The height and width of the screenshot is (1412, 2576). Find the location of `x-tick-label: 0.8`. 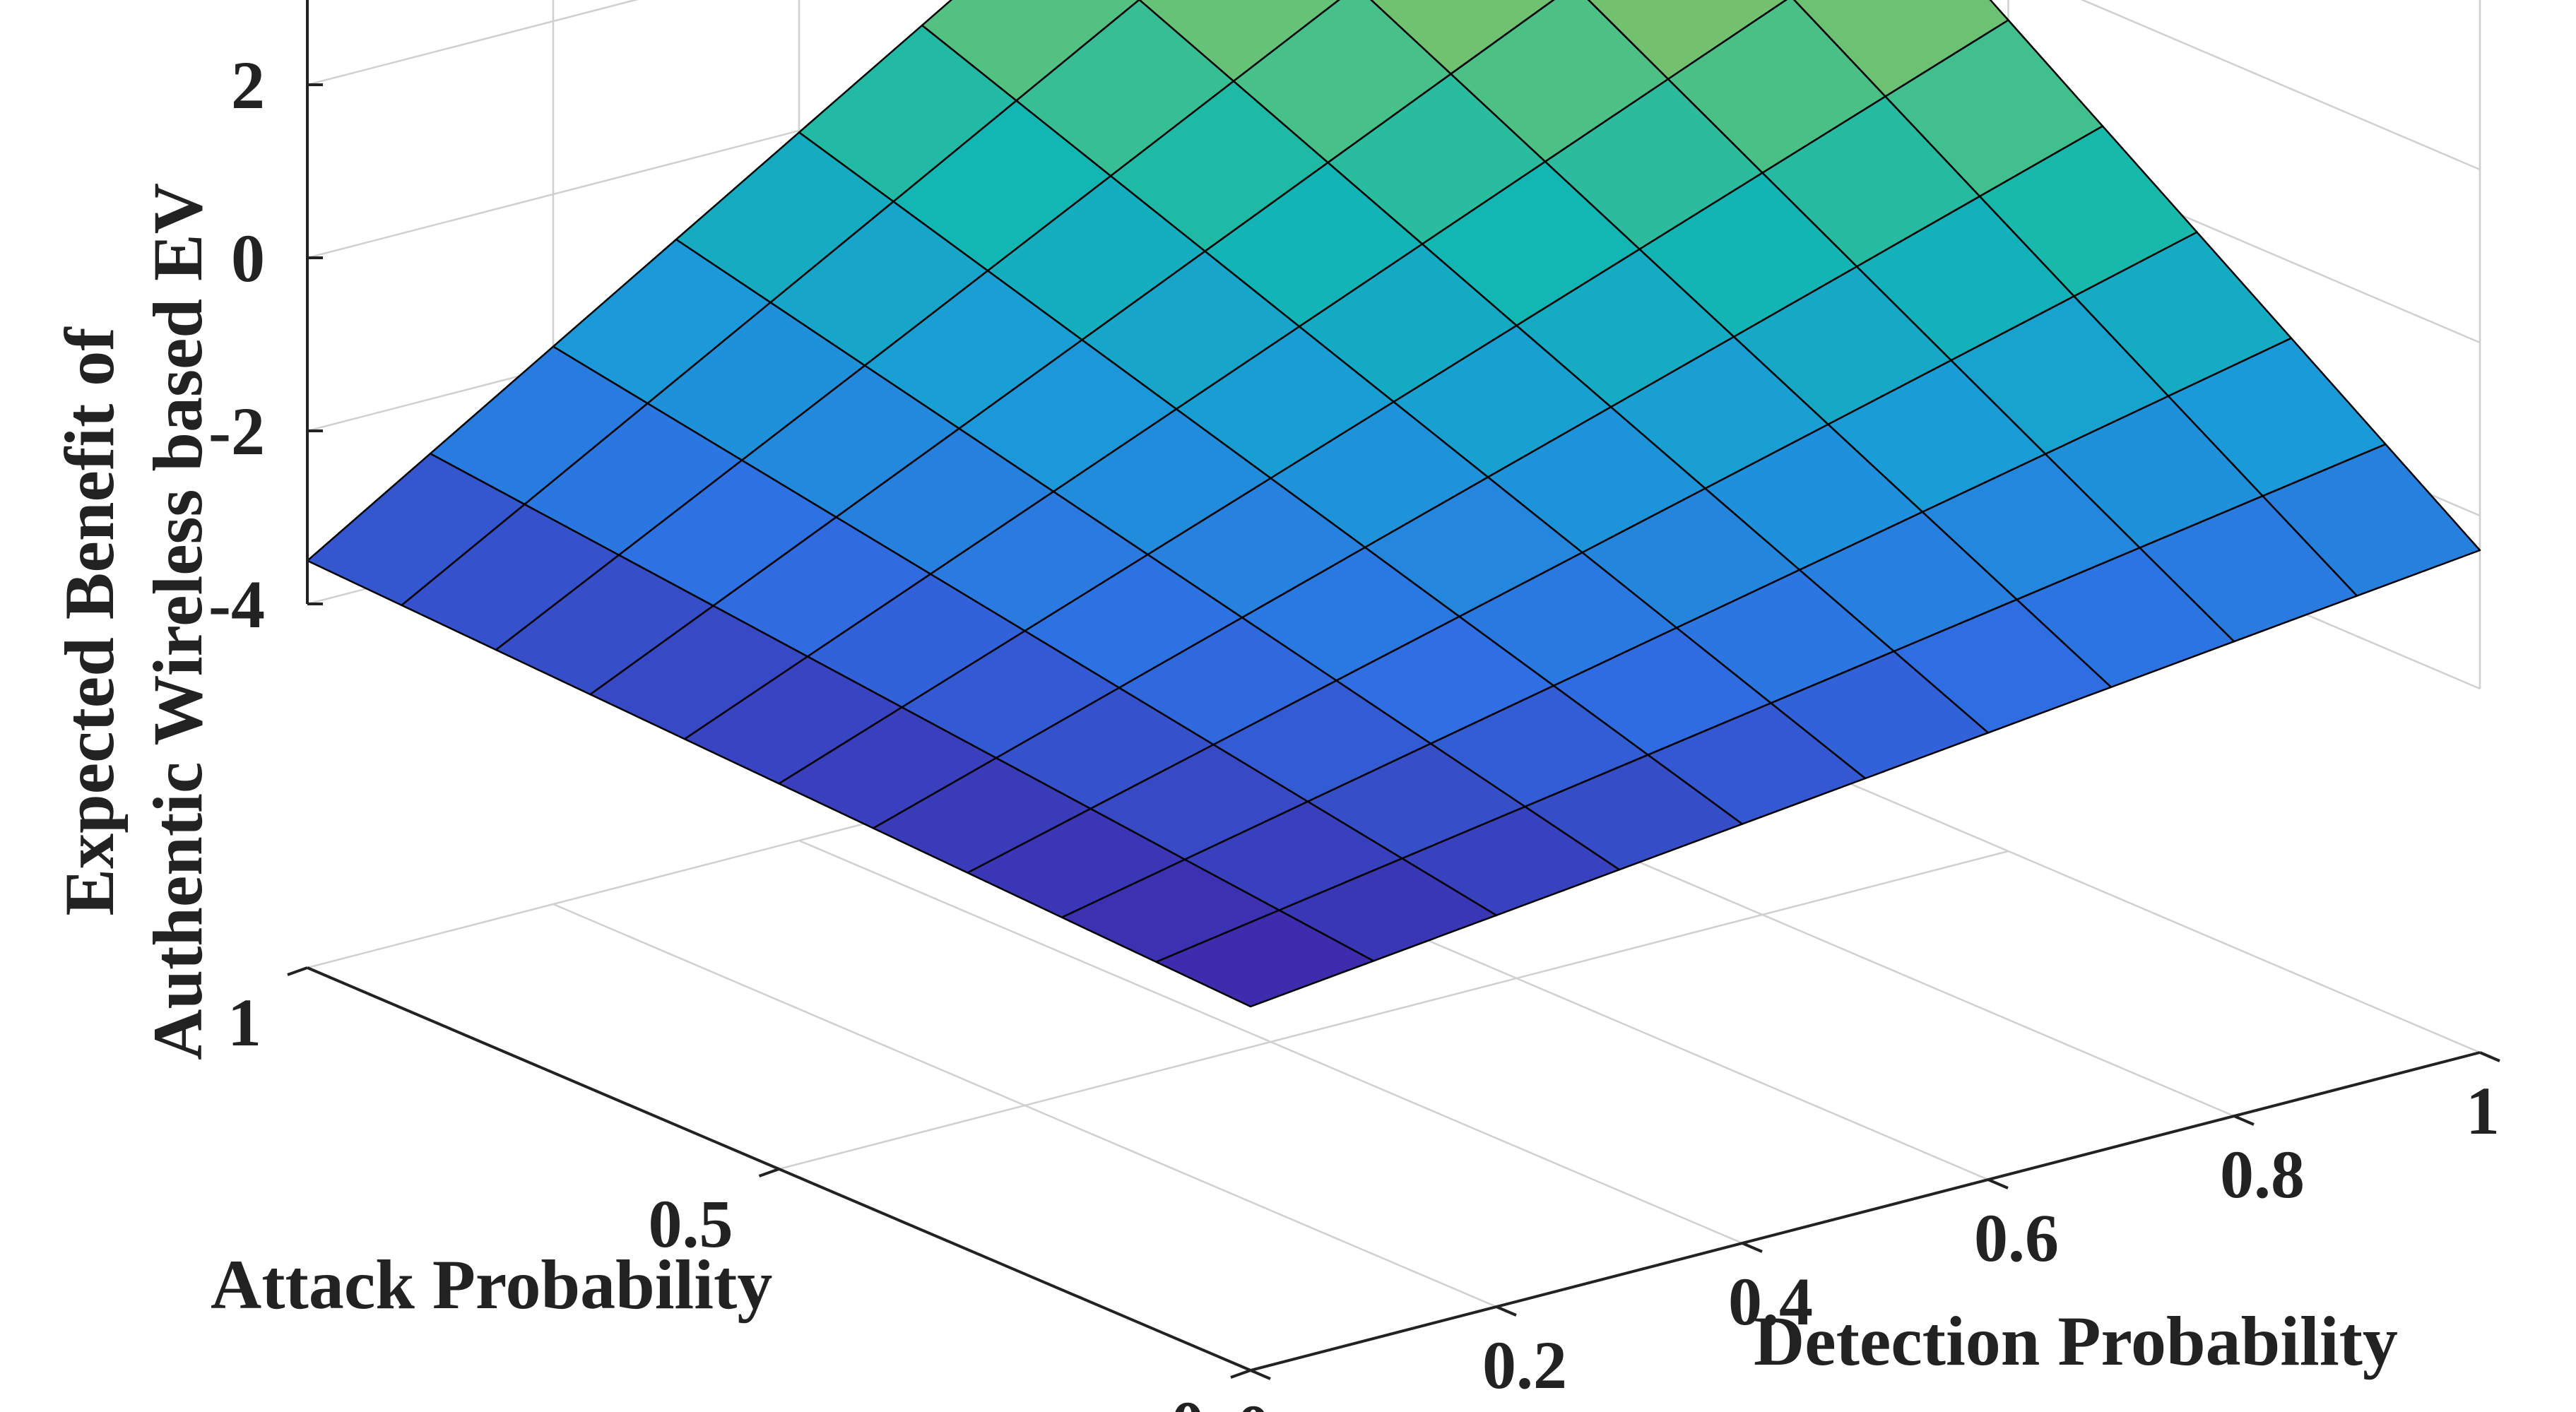

x-tick-label: 0.8 is located at coordinates (2262, 1174).